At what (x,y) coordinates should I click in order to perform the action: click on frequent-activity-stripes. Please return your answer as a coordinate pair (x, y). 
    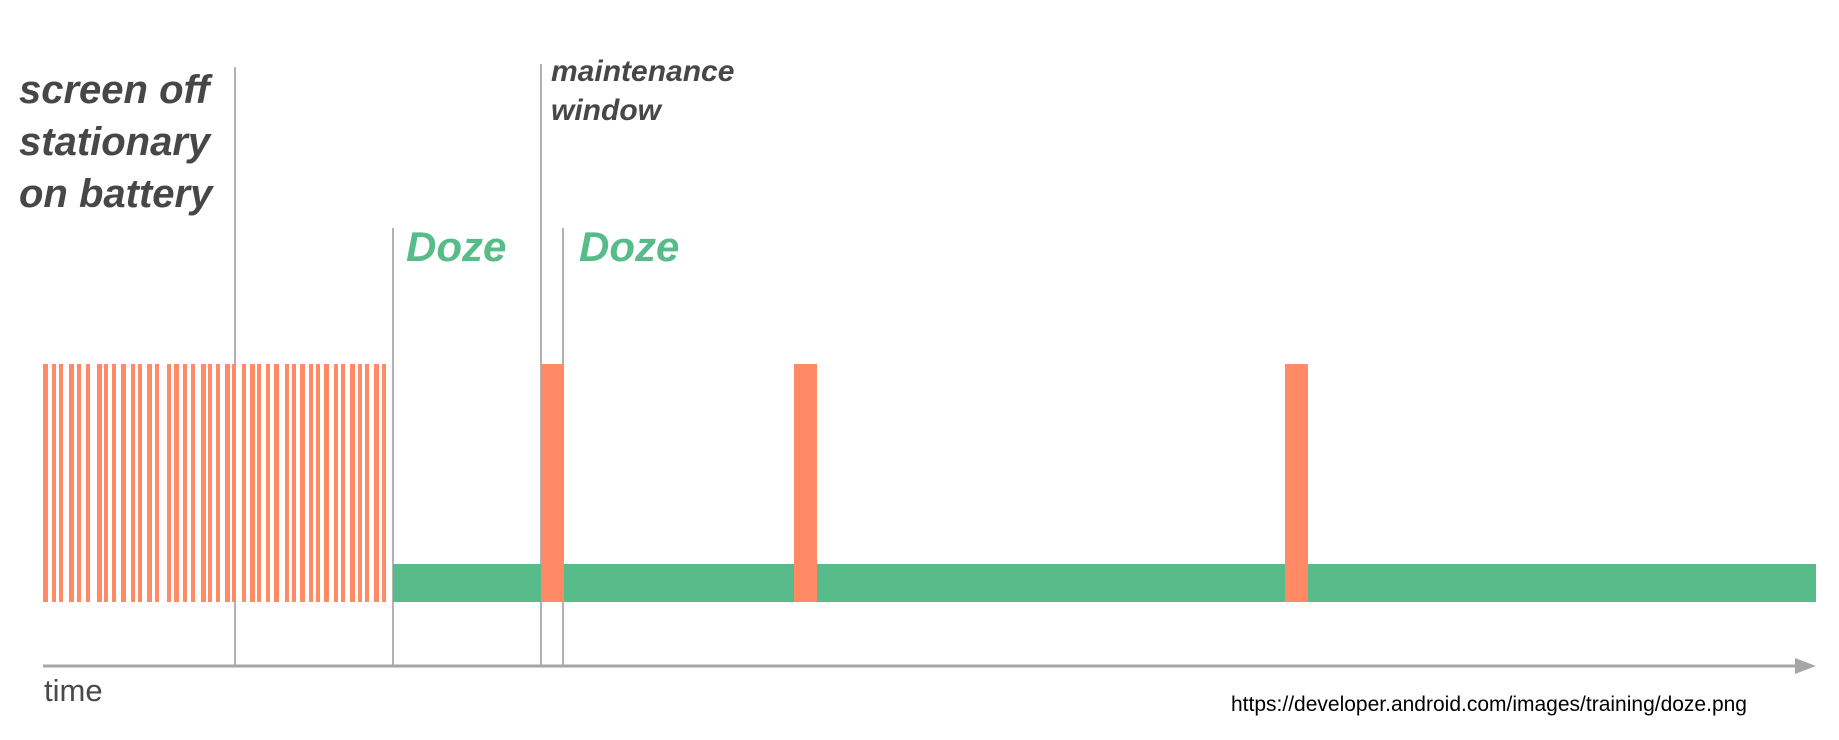
    Looking at the image, I should click on (214, 483).